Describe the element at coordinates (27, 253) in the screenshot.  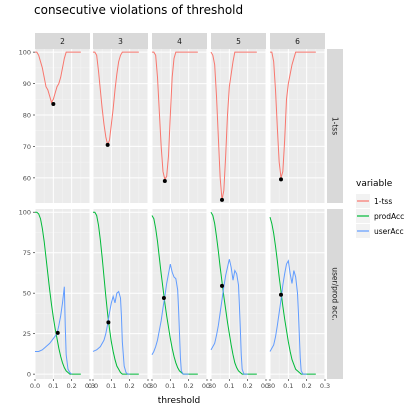
I see `y-tick-label: 75` at that location.